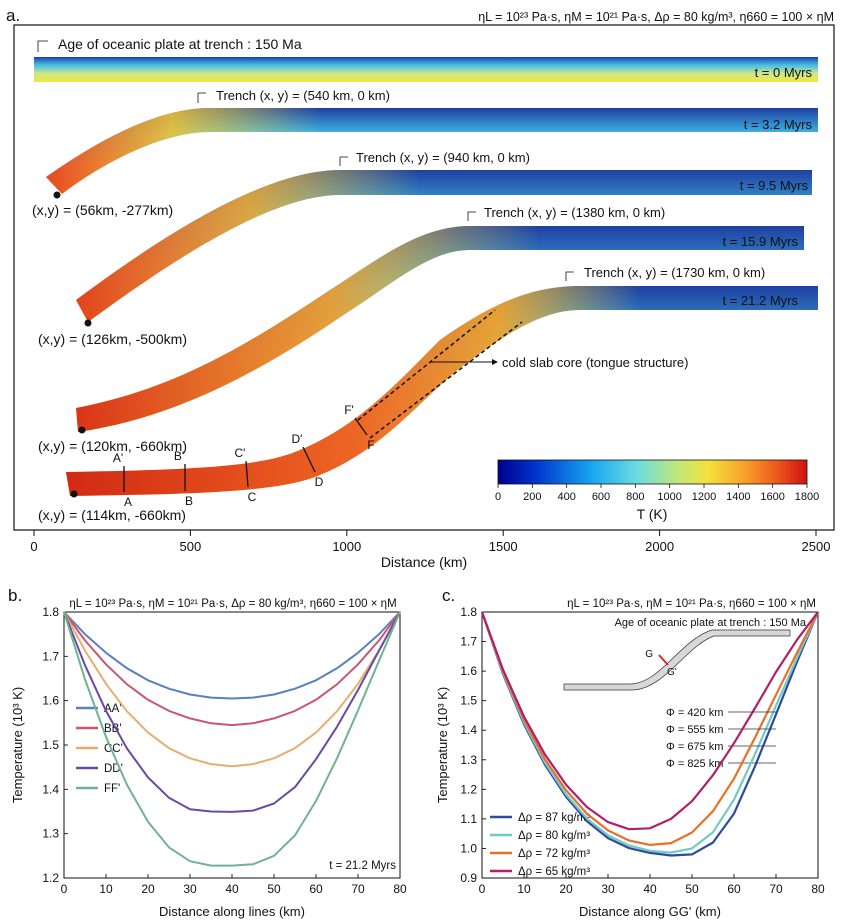 This screenshot has width=850, height=924. What do you see at coordinates (807, 497) in the screenshot?
I see `colorbar-tick-label: 1800` at bounding box center [807, 497].